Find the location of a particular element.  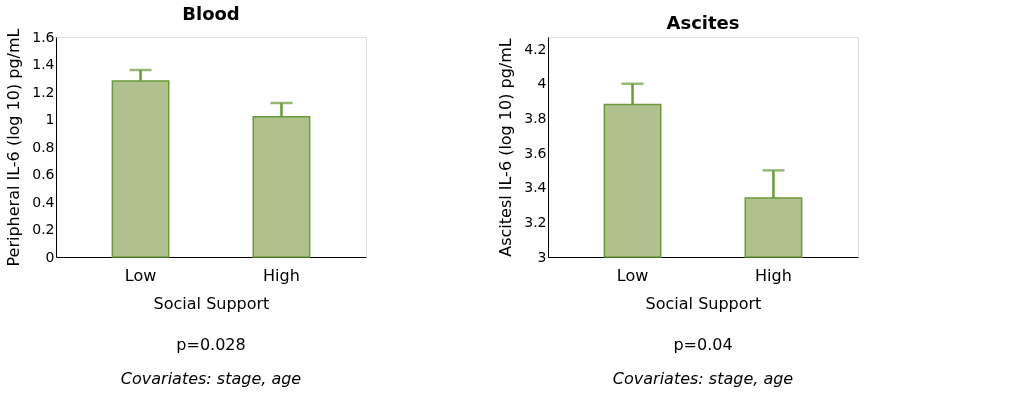

y-tick-label: 0 is located at coordinates (50, 256).